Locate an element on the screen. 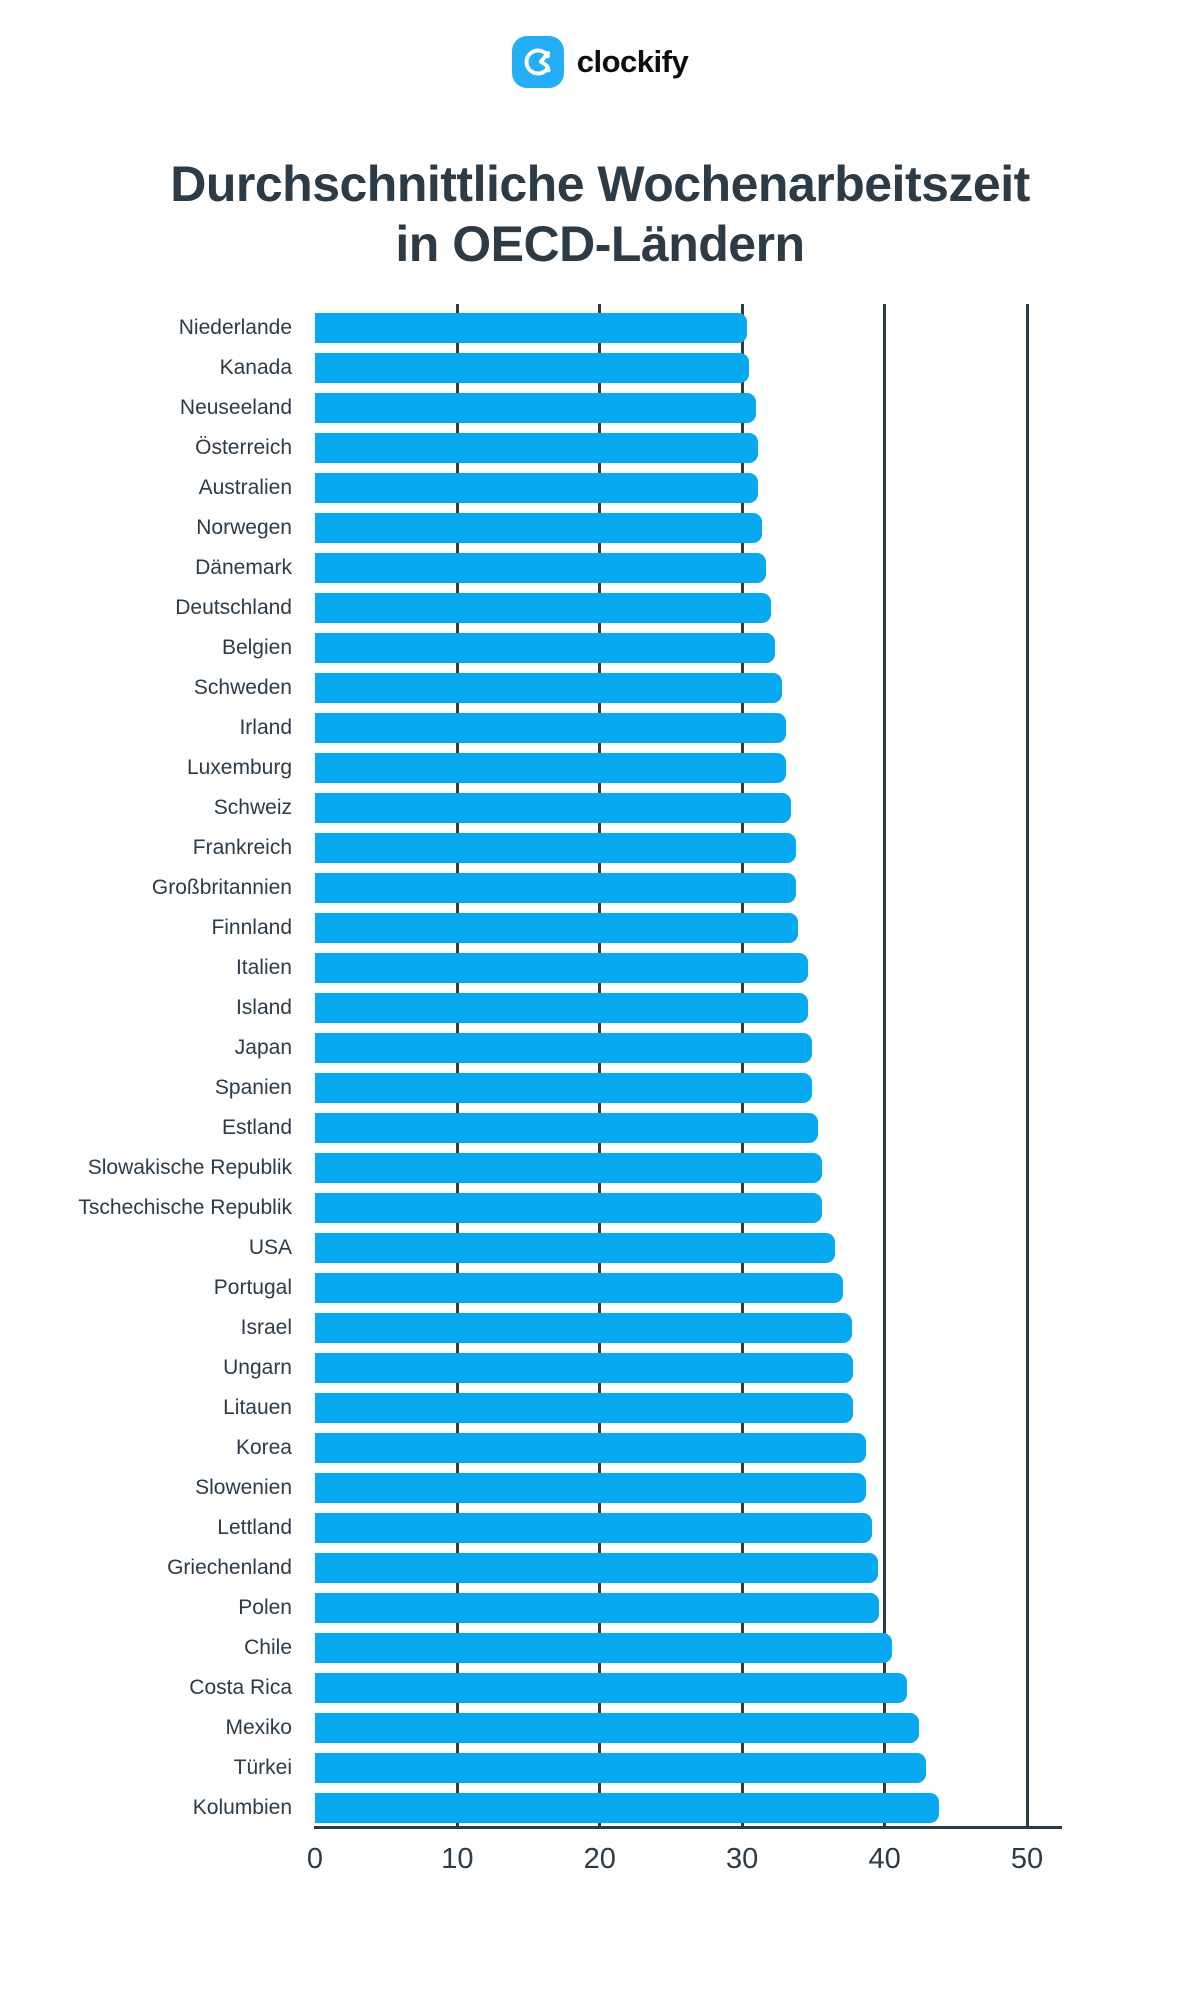  chart-row: Niederlande is located at coordinates (600, 328).